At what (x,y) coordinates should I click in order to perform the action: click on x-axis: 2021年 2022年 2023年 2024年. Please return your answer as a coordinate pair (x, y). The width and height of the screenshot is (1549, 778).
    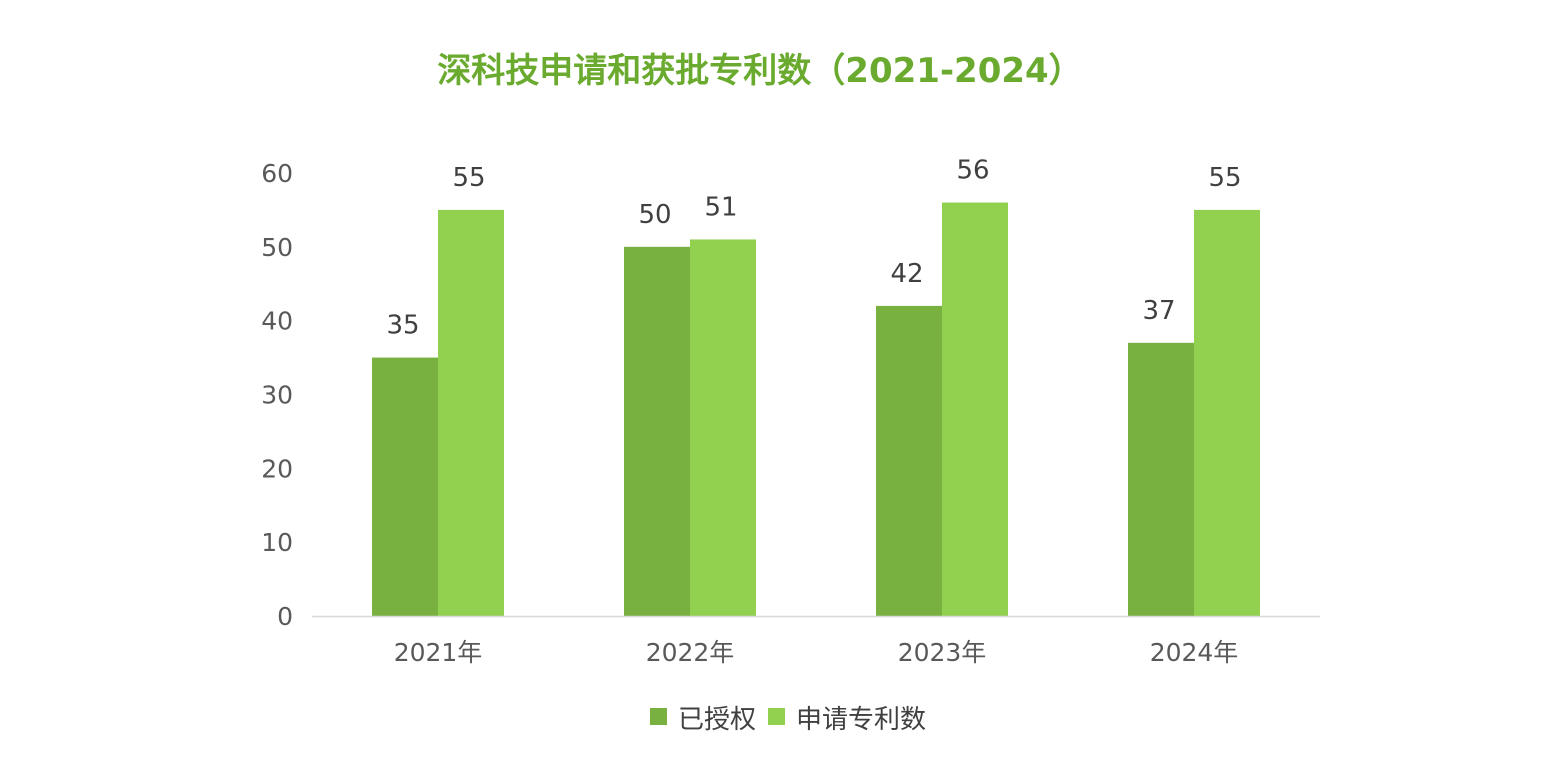
    Looking at the image, I should click on (816, 652).